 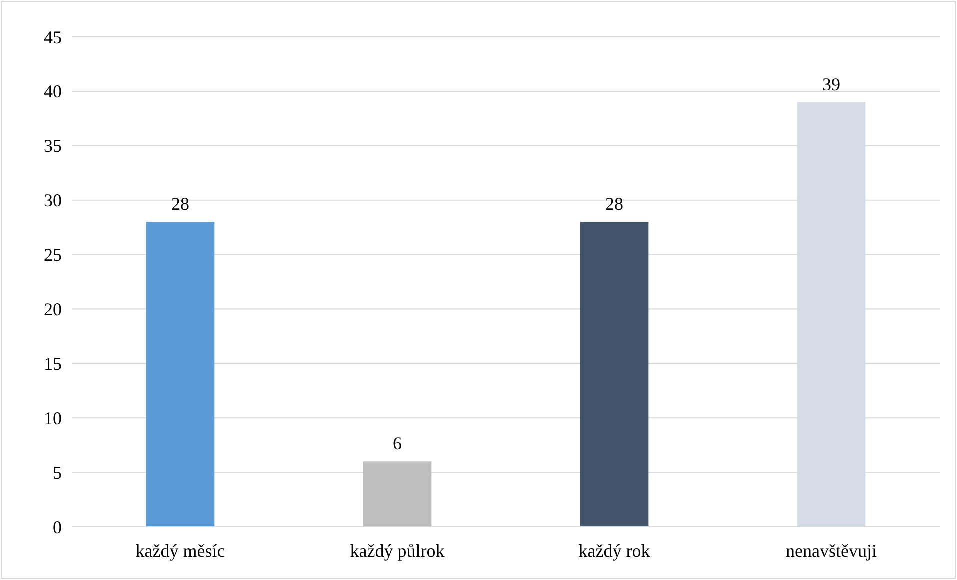 I want to click on y-tick-label: 30, so click(x=53, y=200).